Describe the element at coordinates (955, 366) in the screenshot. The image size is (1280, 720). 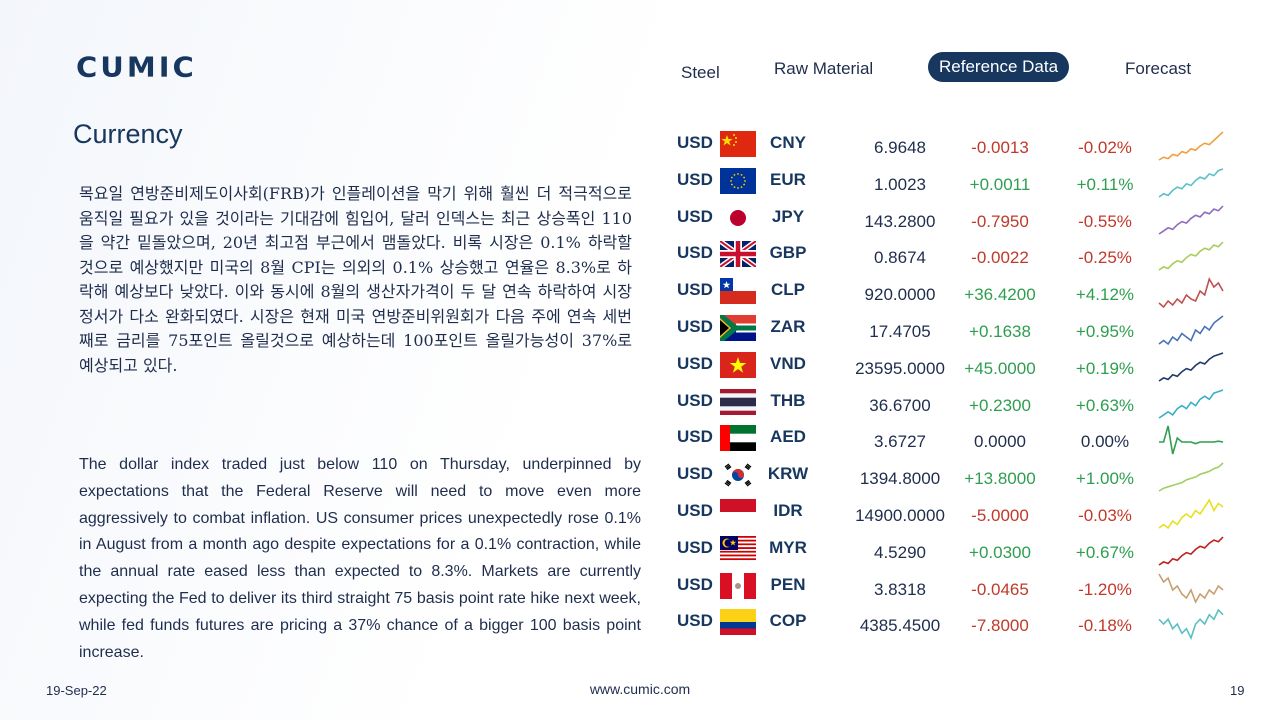
I see `currency-row-vnd: USD VND 23595.0000 +45.0000 +0.19%` at that location.